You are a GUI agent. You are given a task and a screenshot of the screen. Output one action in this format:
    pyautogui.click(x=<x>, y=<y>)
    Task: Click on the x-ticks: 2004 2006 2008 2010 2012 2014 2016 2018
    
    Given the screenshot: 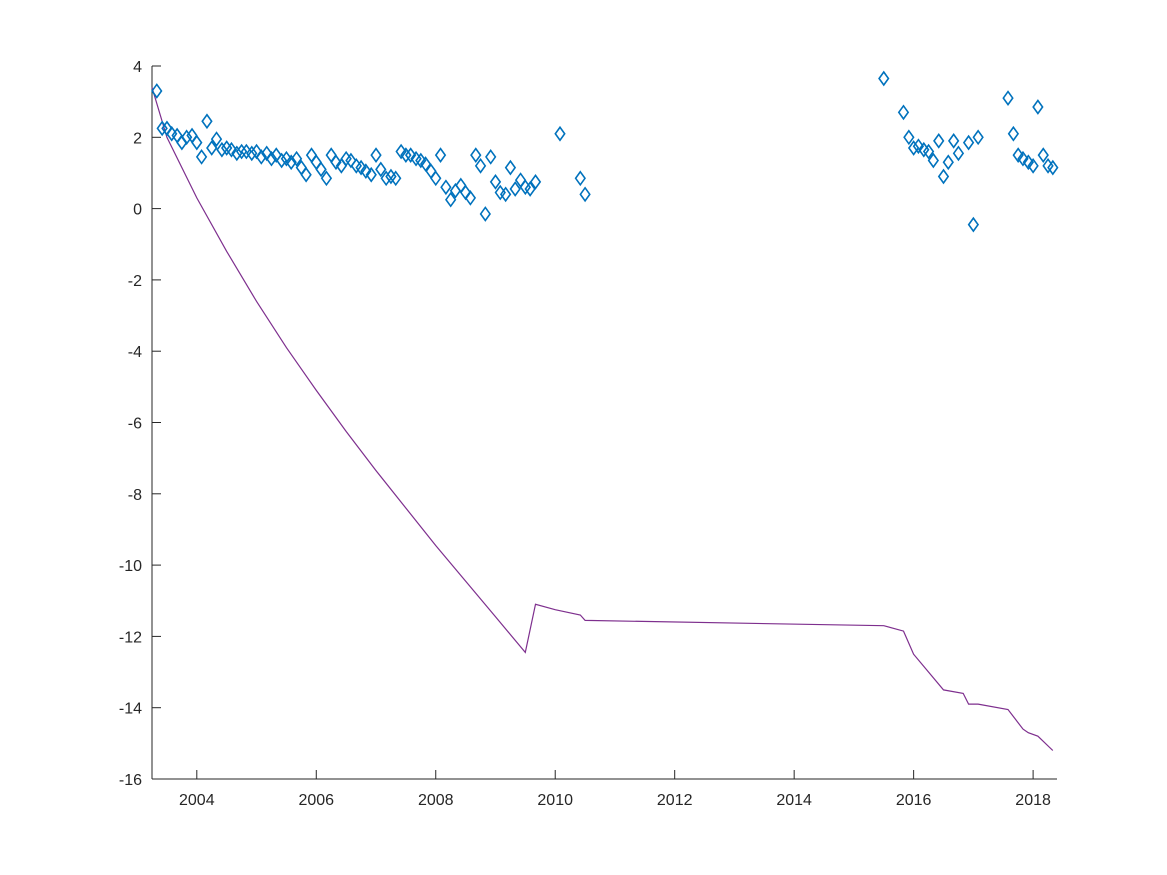 What is the action you would take?
    pyautogui.click(x=615, y=789)
    